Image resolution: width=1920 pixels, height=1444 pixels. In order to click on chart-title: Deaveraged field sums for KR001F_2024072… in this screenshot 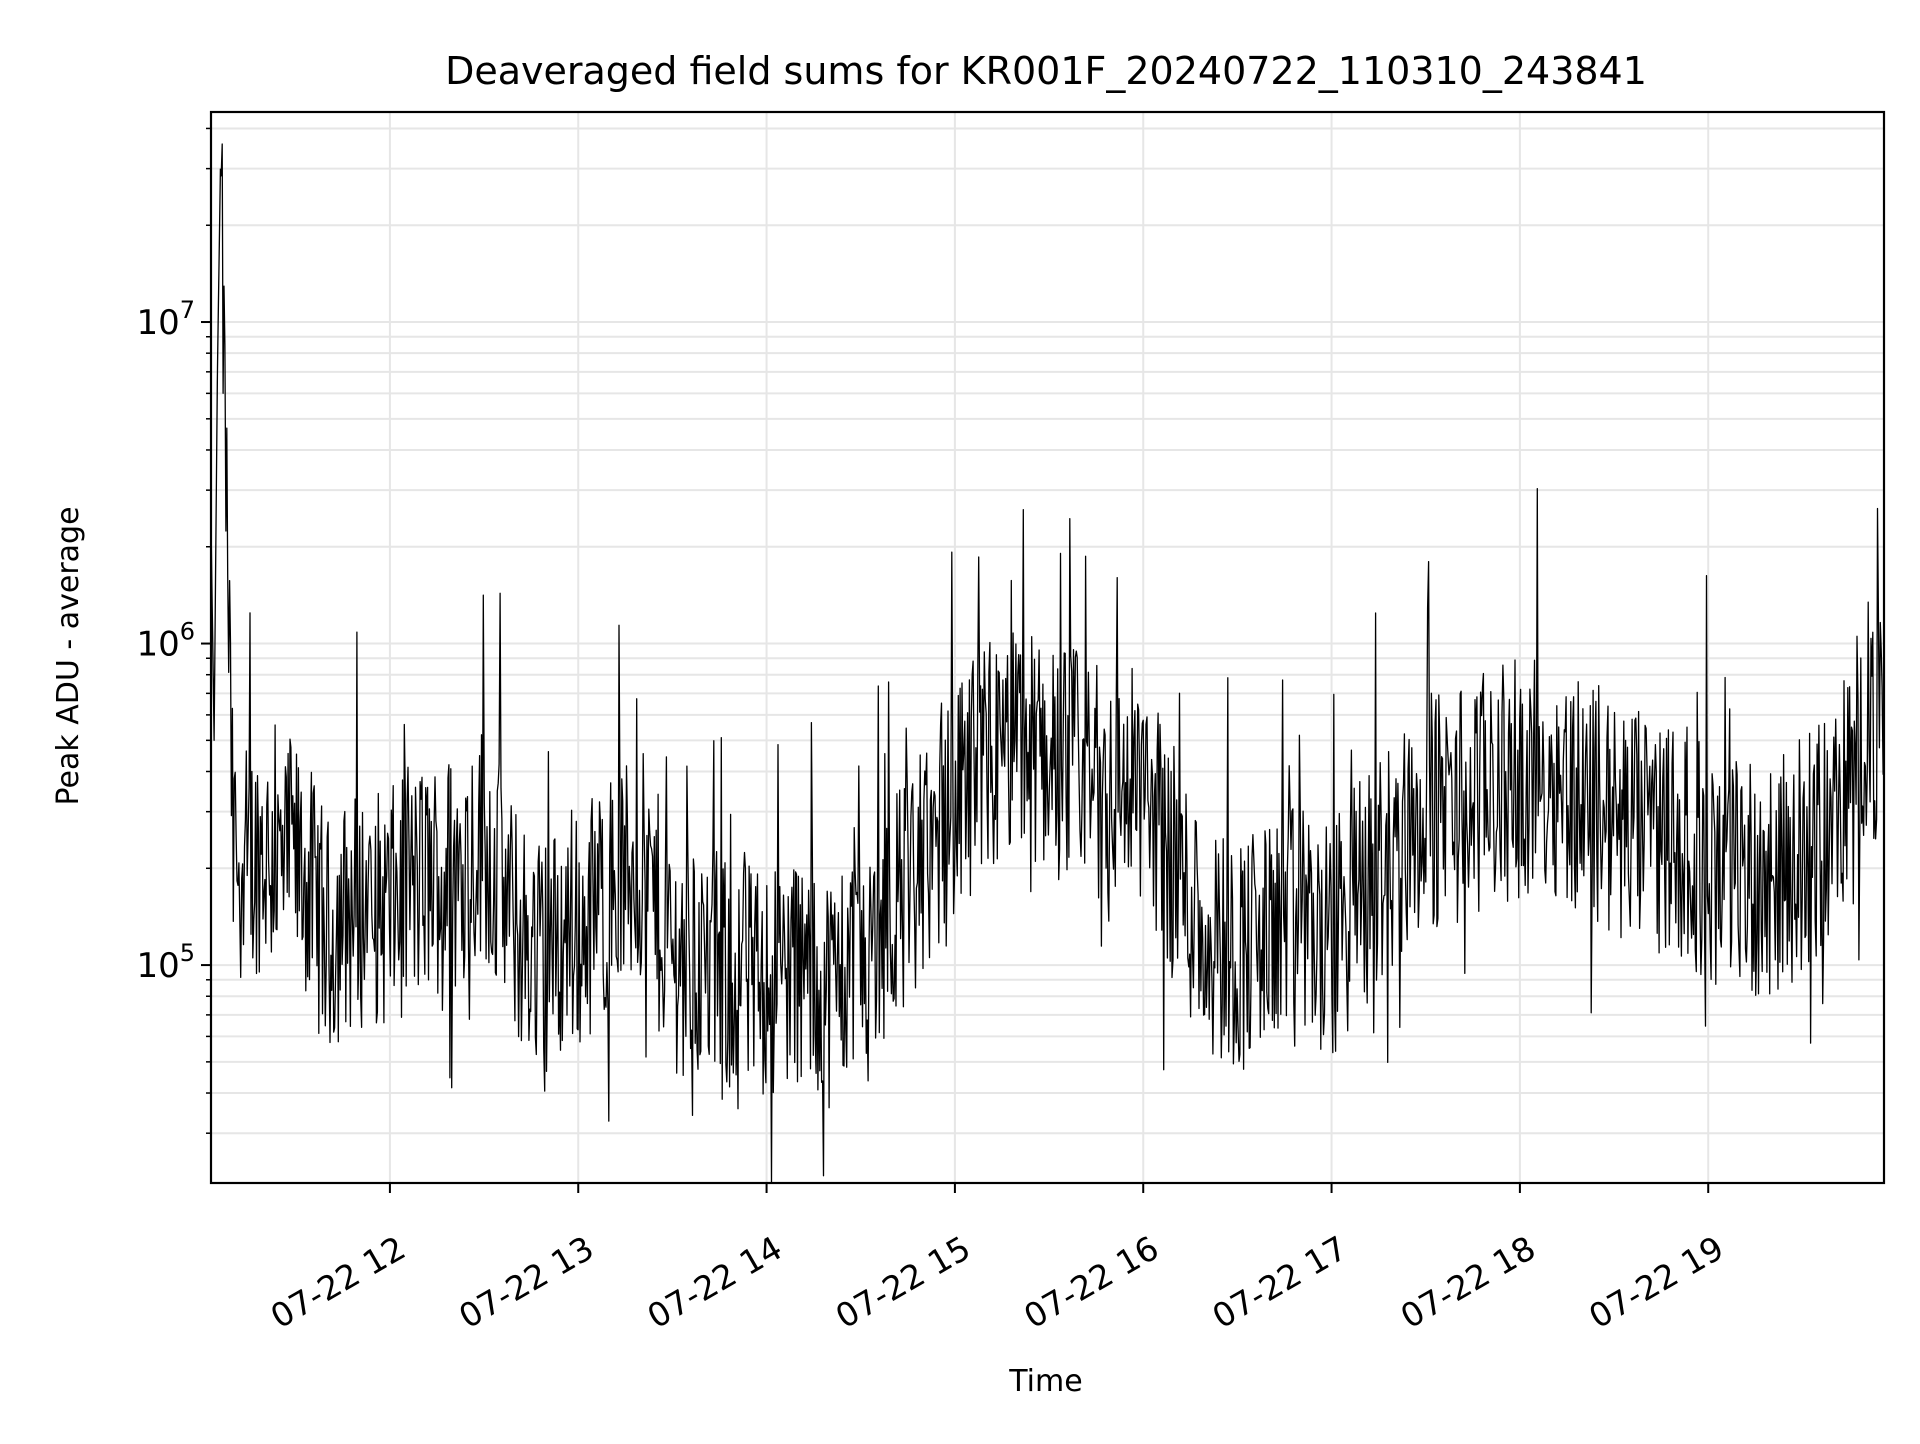, I will do `click(1046, 71)`.